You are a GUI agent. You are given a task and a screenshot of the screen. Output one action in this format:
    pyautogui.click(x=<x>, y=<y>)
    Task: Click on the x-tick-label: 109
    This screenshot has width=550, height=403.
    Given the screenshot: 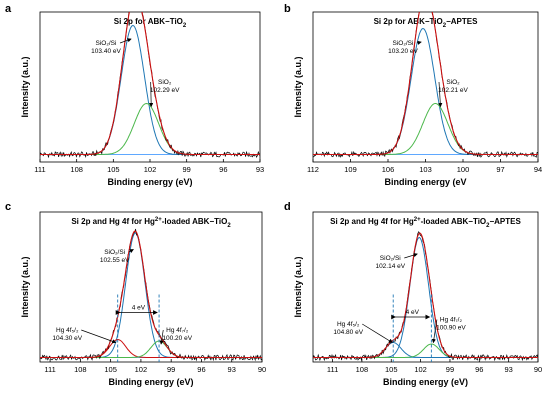 What is the action you would take?
    pyautogui.click(x=350, y=169)
    